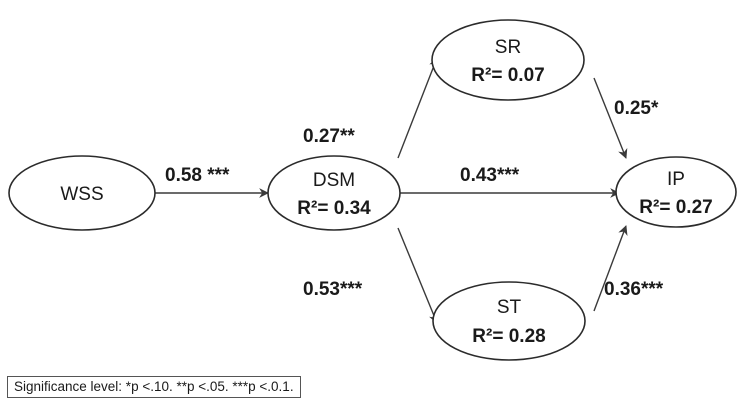 The image size is (746, 399). Describe the element at coordinates (197, 175) in the screenshot. I see `edge-label-wss-dsm: 0.58 ***` at that location.